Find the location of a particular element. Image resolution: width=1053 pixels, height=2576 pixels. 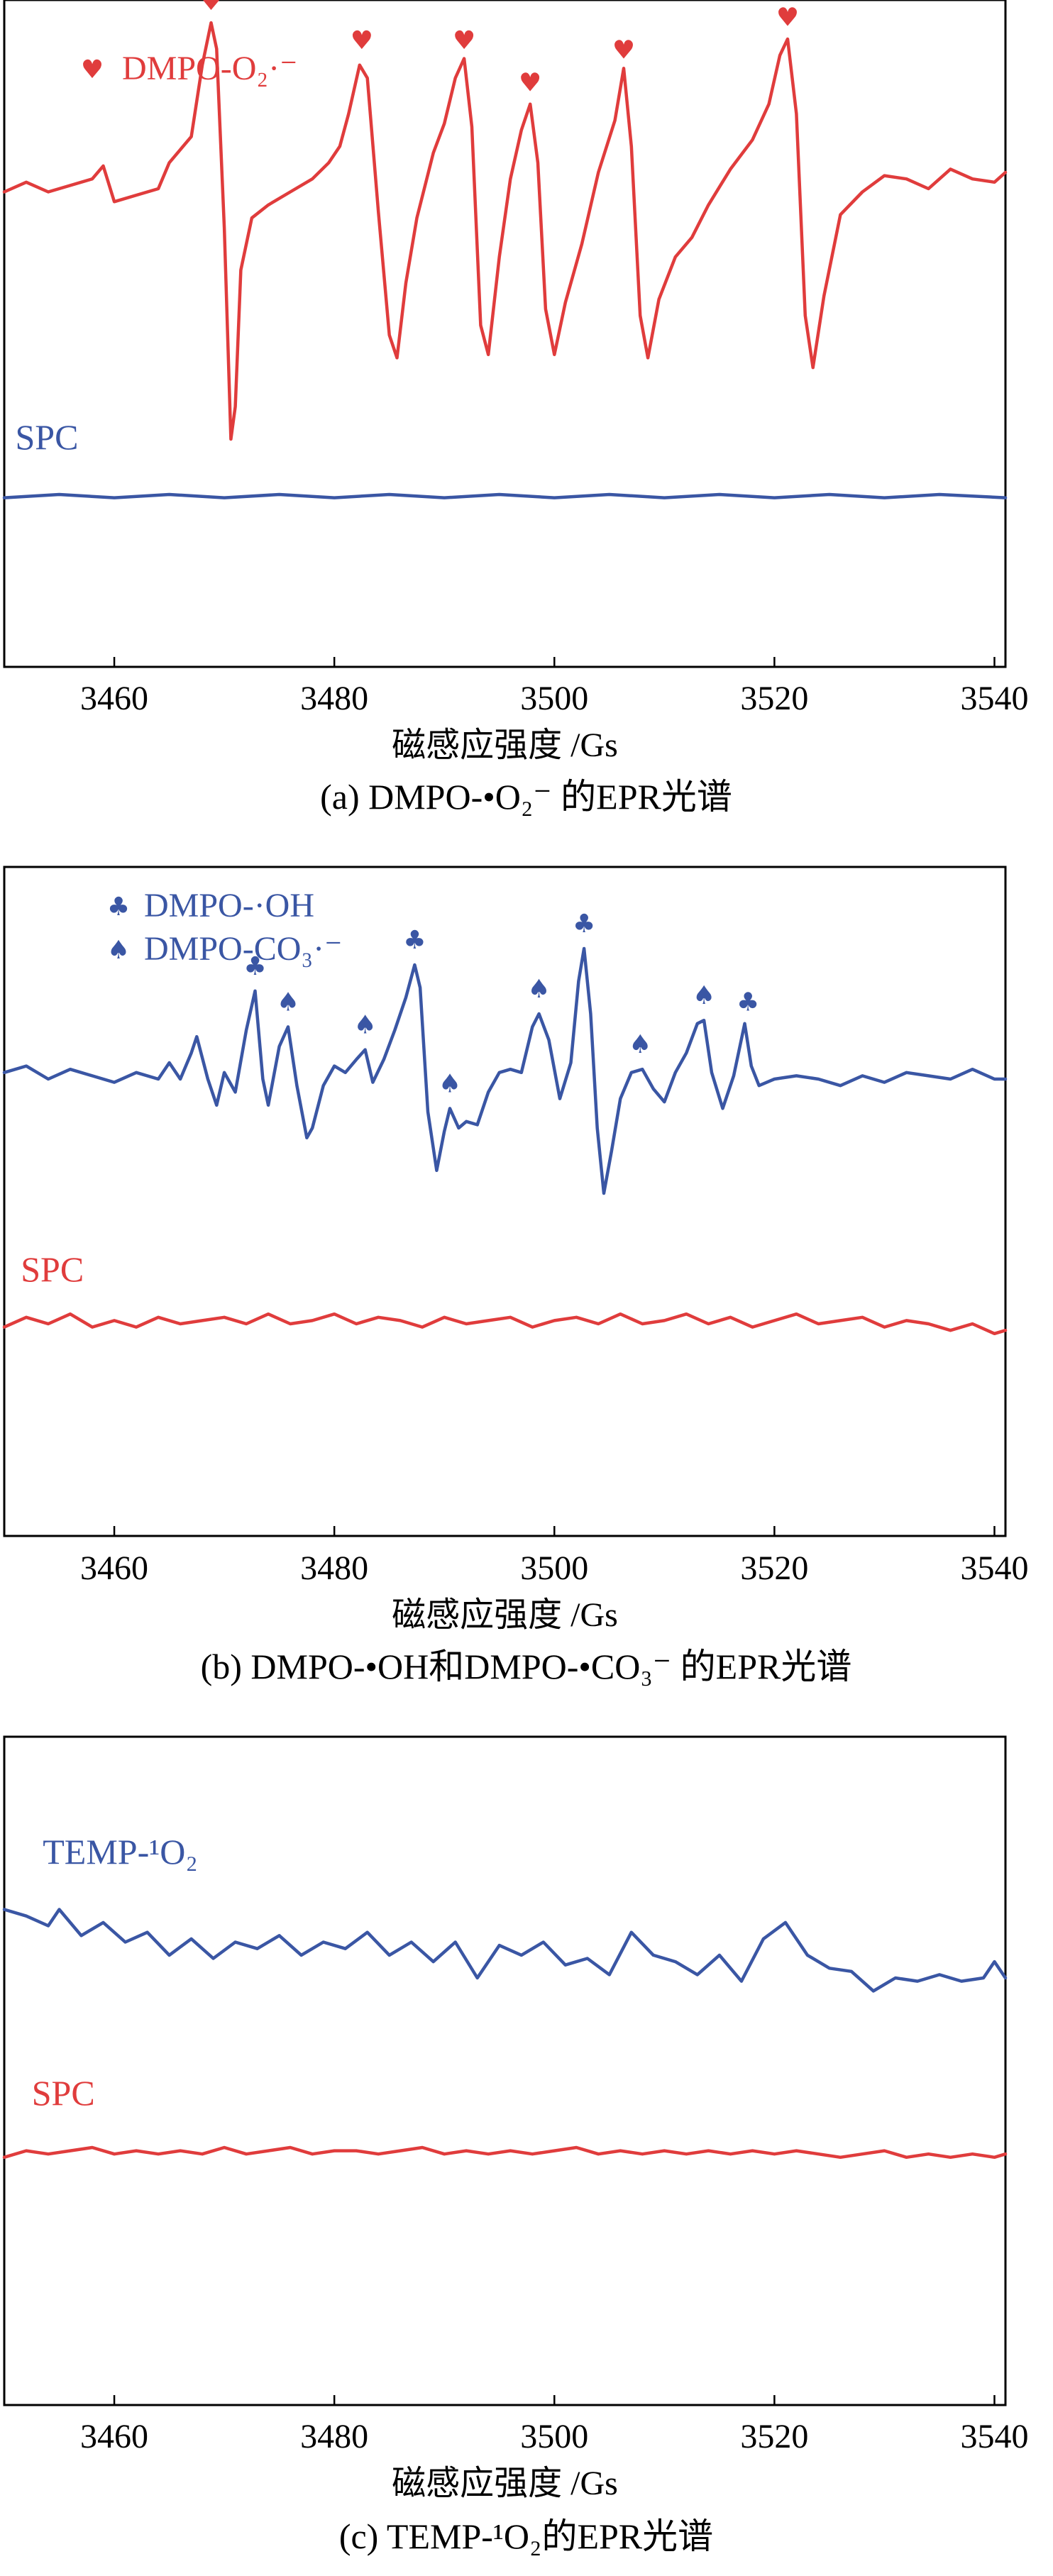

legend-label: DMPO-·OH is located at coordinates (229, 905).